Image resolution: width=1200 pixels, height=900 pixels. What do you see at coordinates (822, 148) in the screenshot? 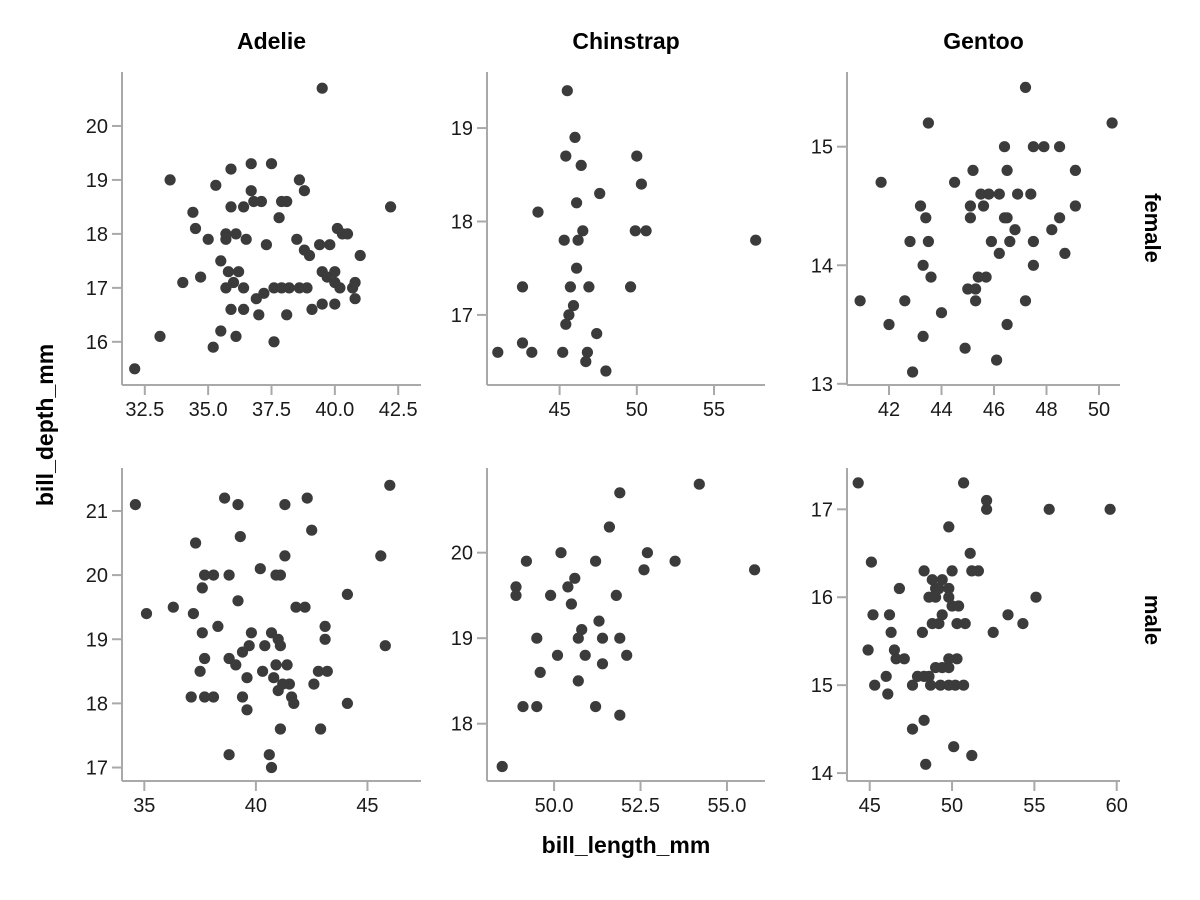
I see `y-tick-label: 15` at bounding box center [822, 148].